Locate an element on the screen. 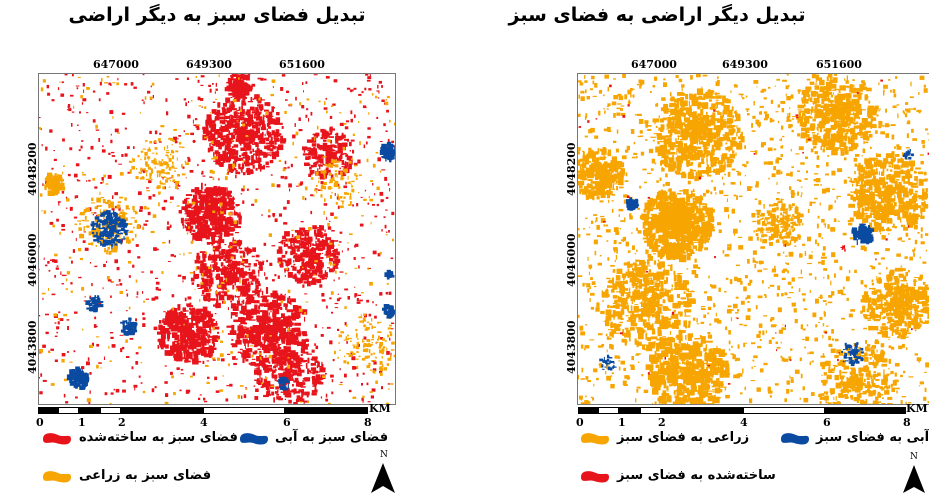 This screenshot has width=929, height=497. left-scale-label: 8 is located at coordinates (368, 422).